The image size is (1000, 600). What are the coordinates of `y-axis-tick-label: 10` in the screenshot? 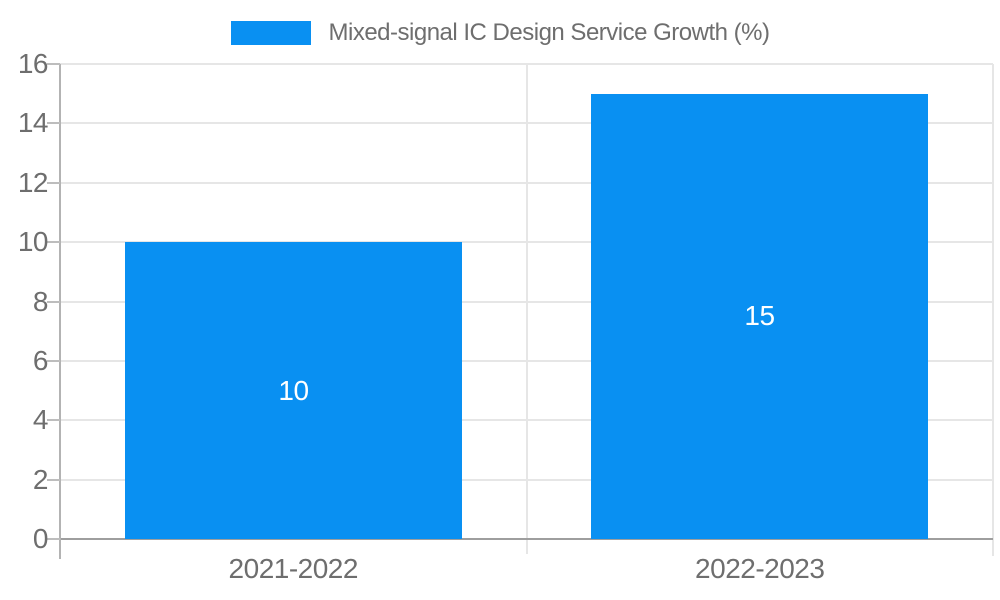 It's located at (33, 242).